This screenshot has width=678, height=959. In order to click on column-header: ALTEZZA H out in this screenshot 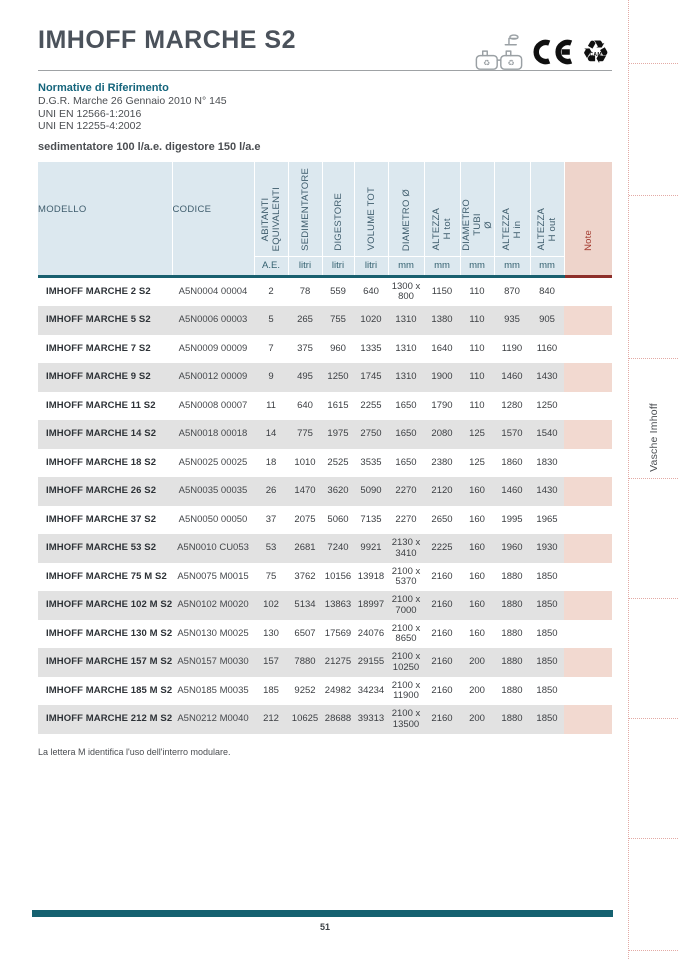, I will do `click(546, 209)`.